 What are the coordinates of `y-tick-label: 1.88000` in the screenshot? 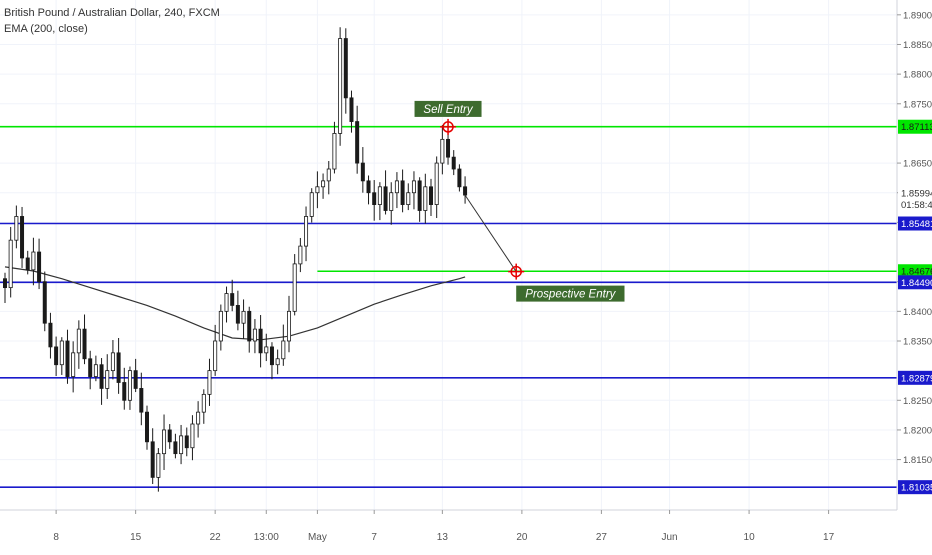 It's located at (917, 75).